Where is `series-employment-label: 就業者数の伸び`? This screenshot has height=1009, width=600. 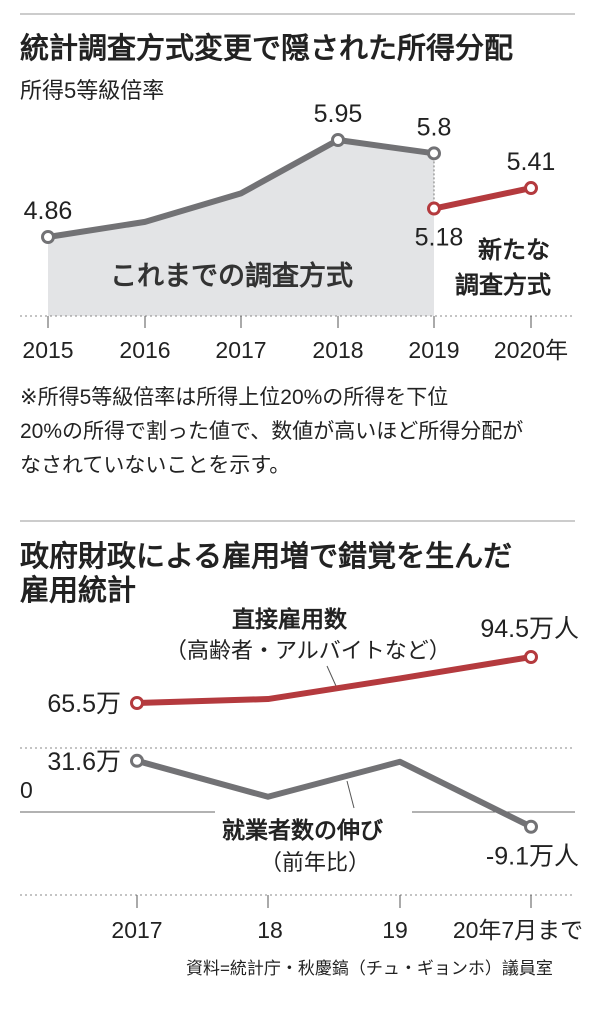
series-employment-label: 就業者数の伸び is located at coordinates (302, 830).